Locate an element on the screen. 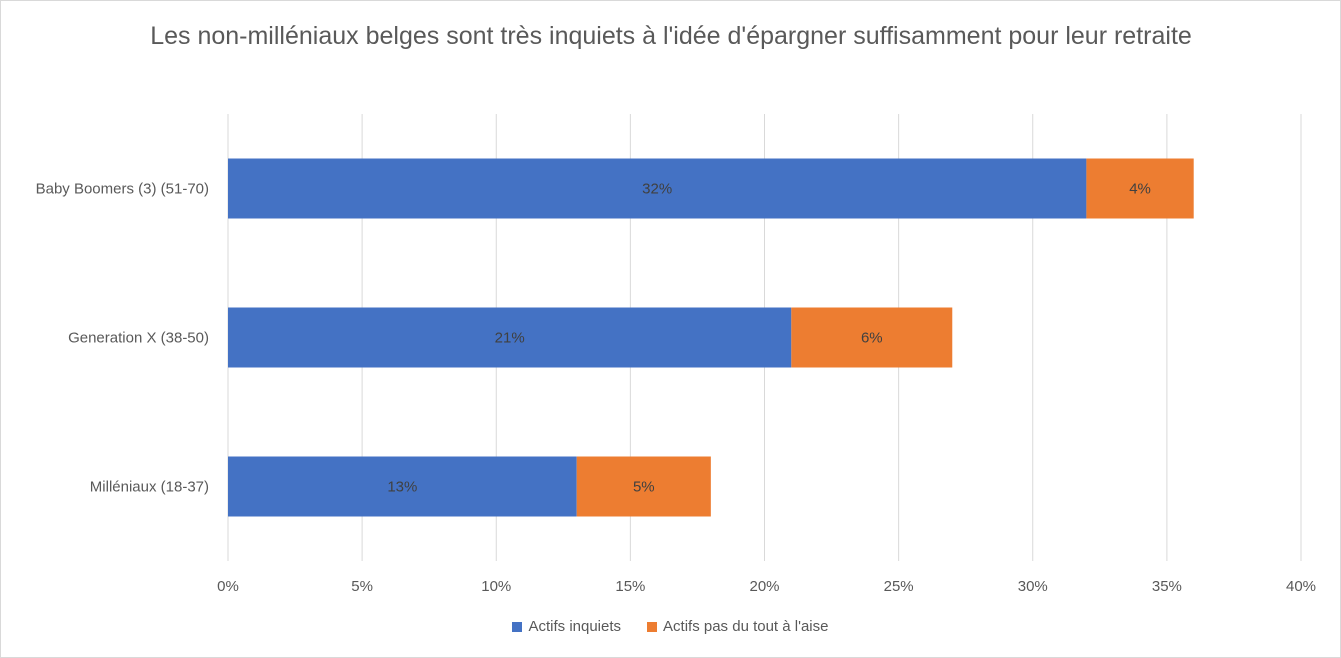  legend-item-actifs-inquiets: Actifs inquiets is located at coordinates (566, 626).